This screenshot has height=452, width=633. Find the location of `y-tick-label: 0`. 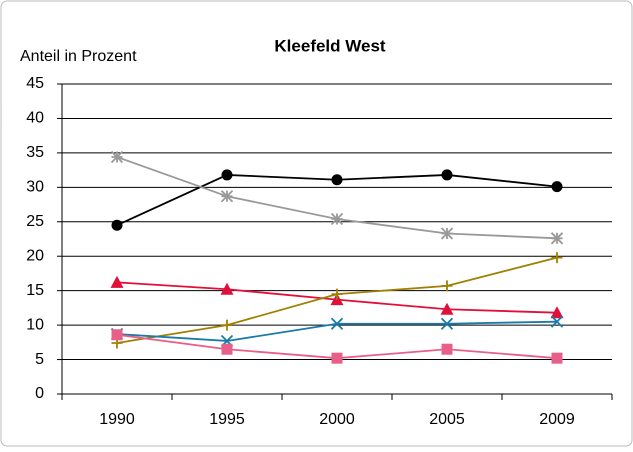

y-tick-label: 0 is located at coordinates (39, 393).